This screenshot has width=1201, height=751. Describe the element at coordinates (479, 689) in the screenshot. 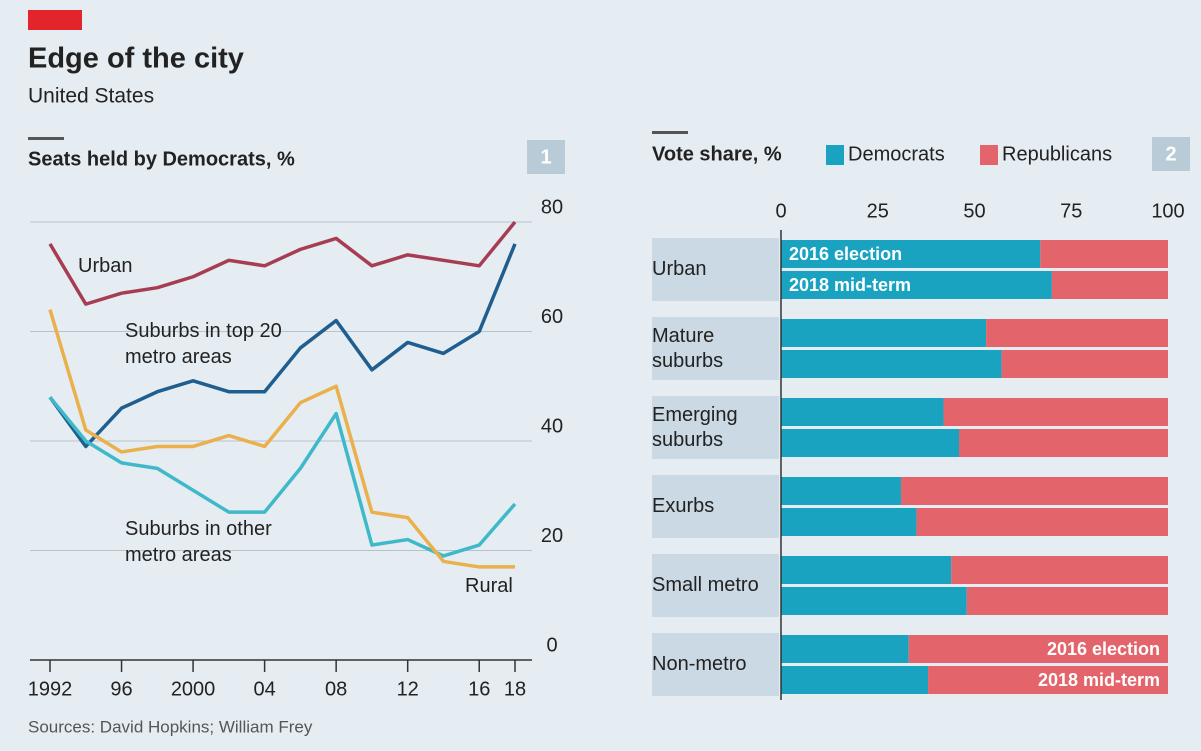

I see `x-tick-label: 16` at that location.